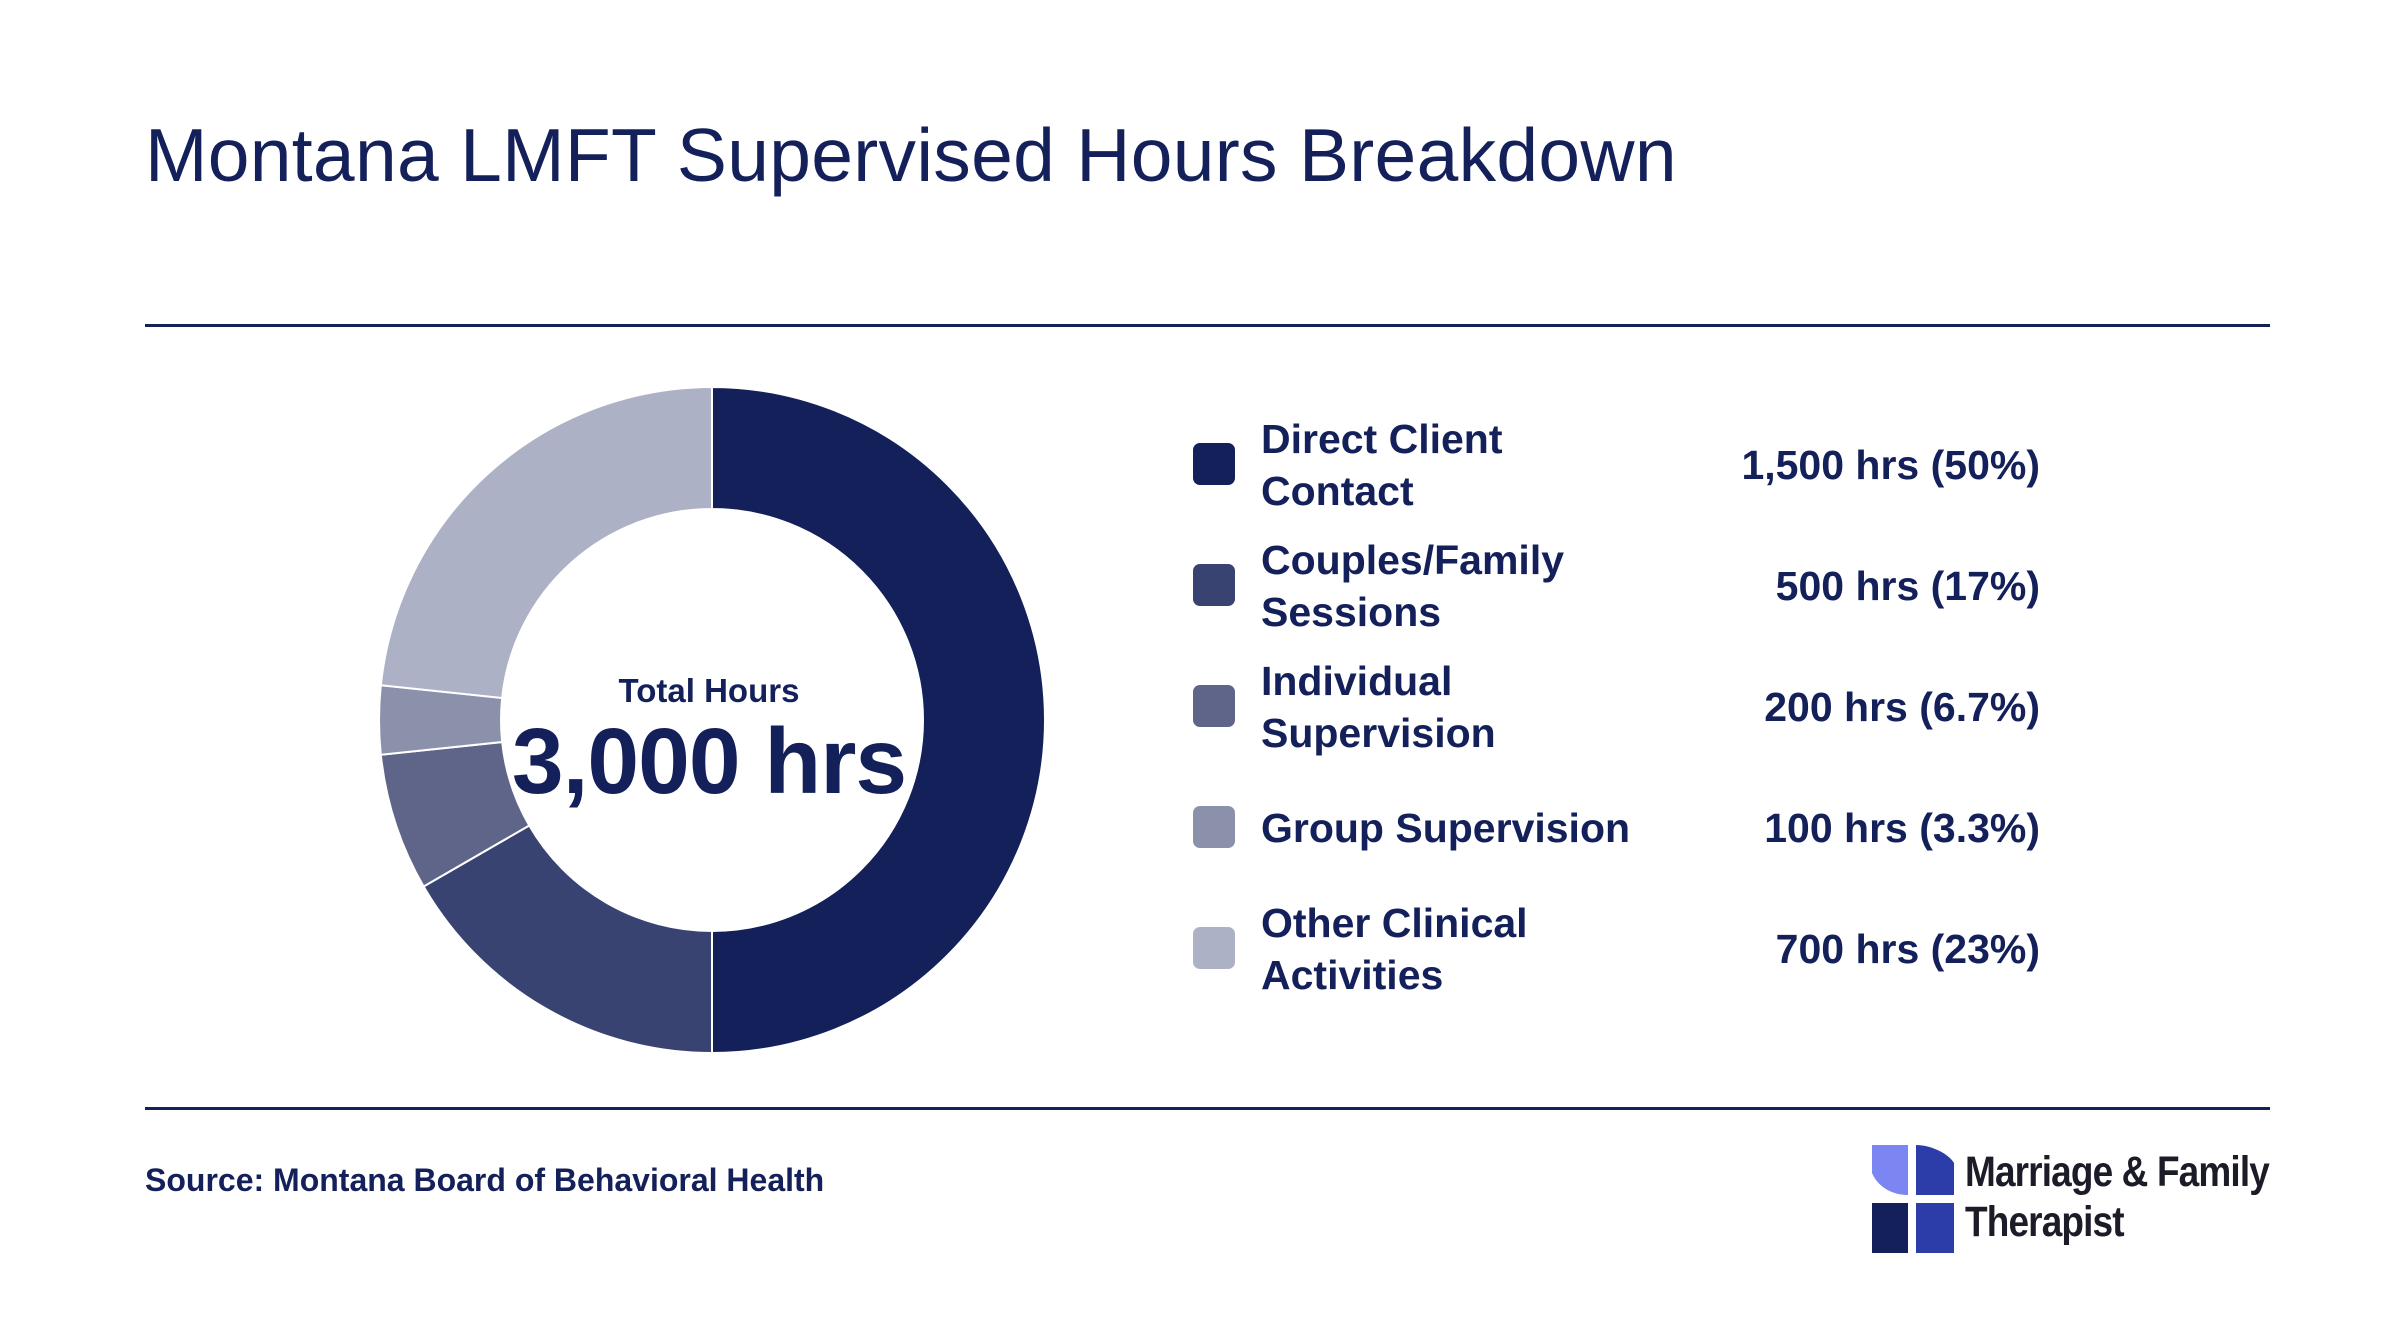  Describe the element at coordinates (1207, 325) in the screenshot. I see `top-divider` at that location.